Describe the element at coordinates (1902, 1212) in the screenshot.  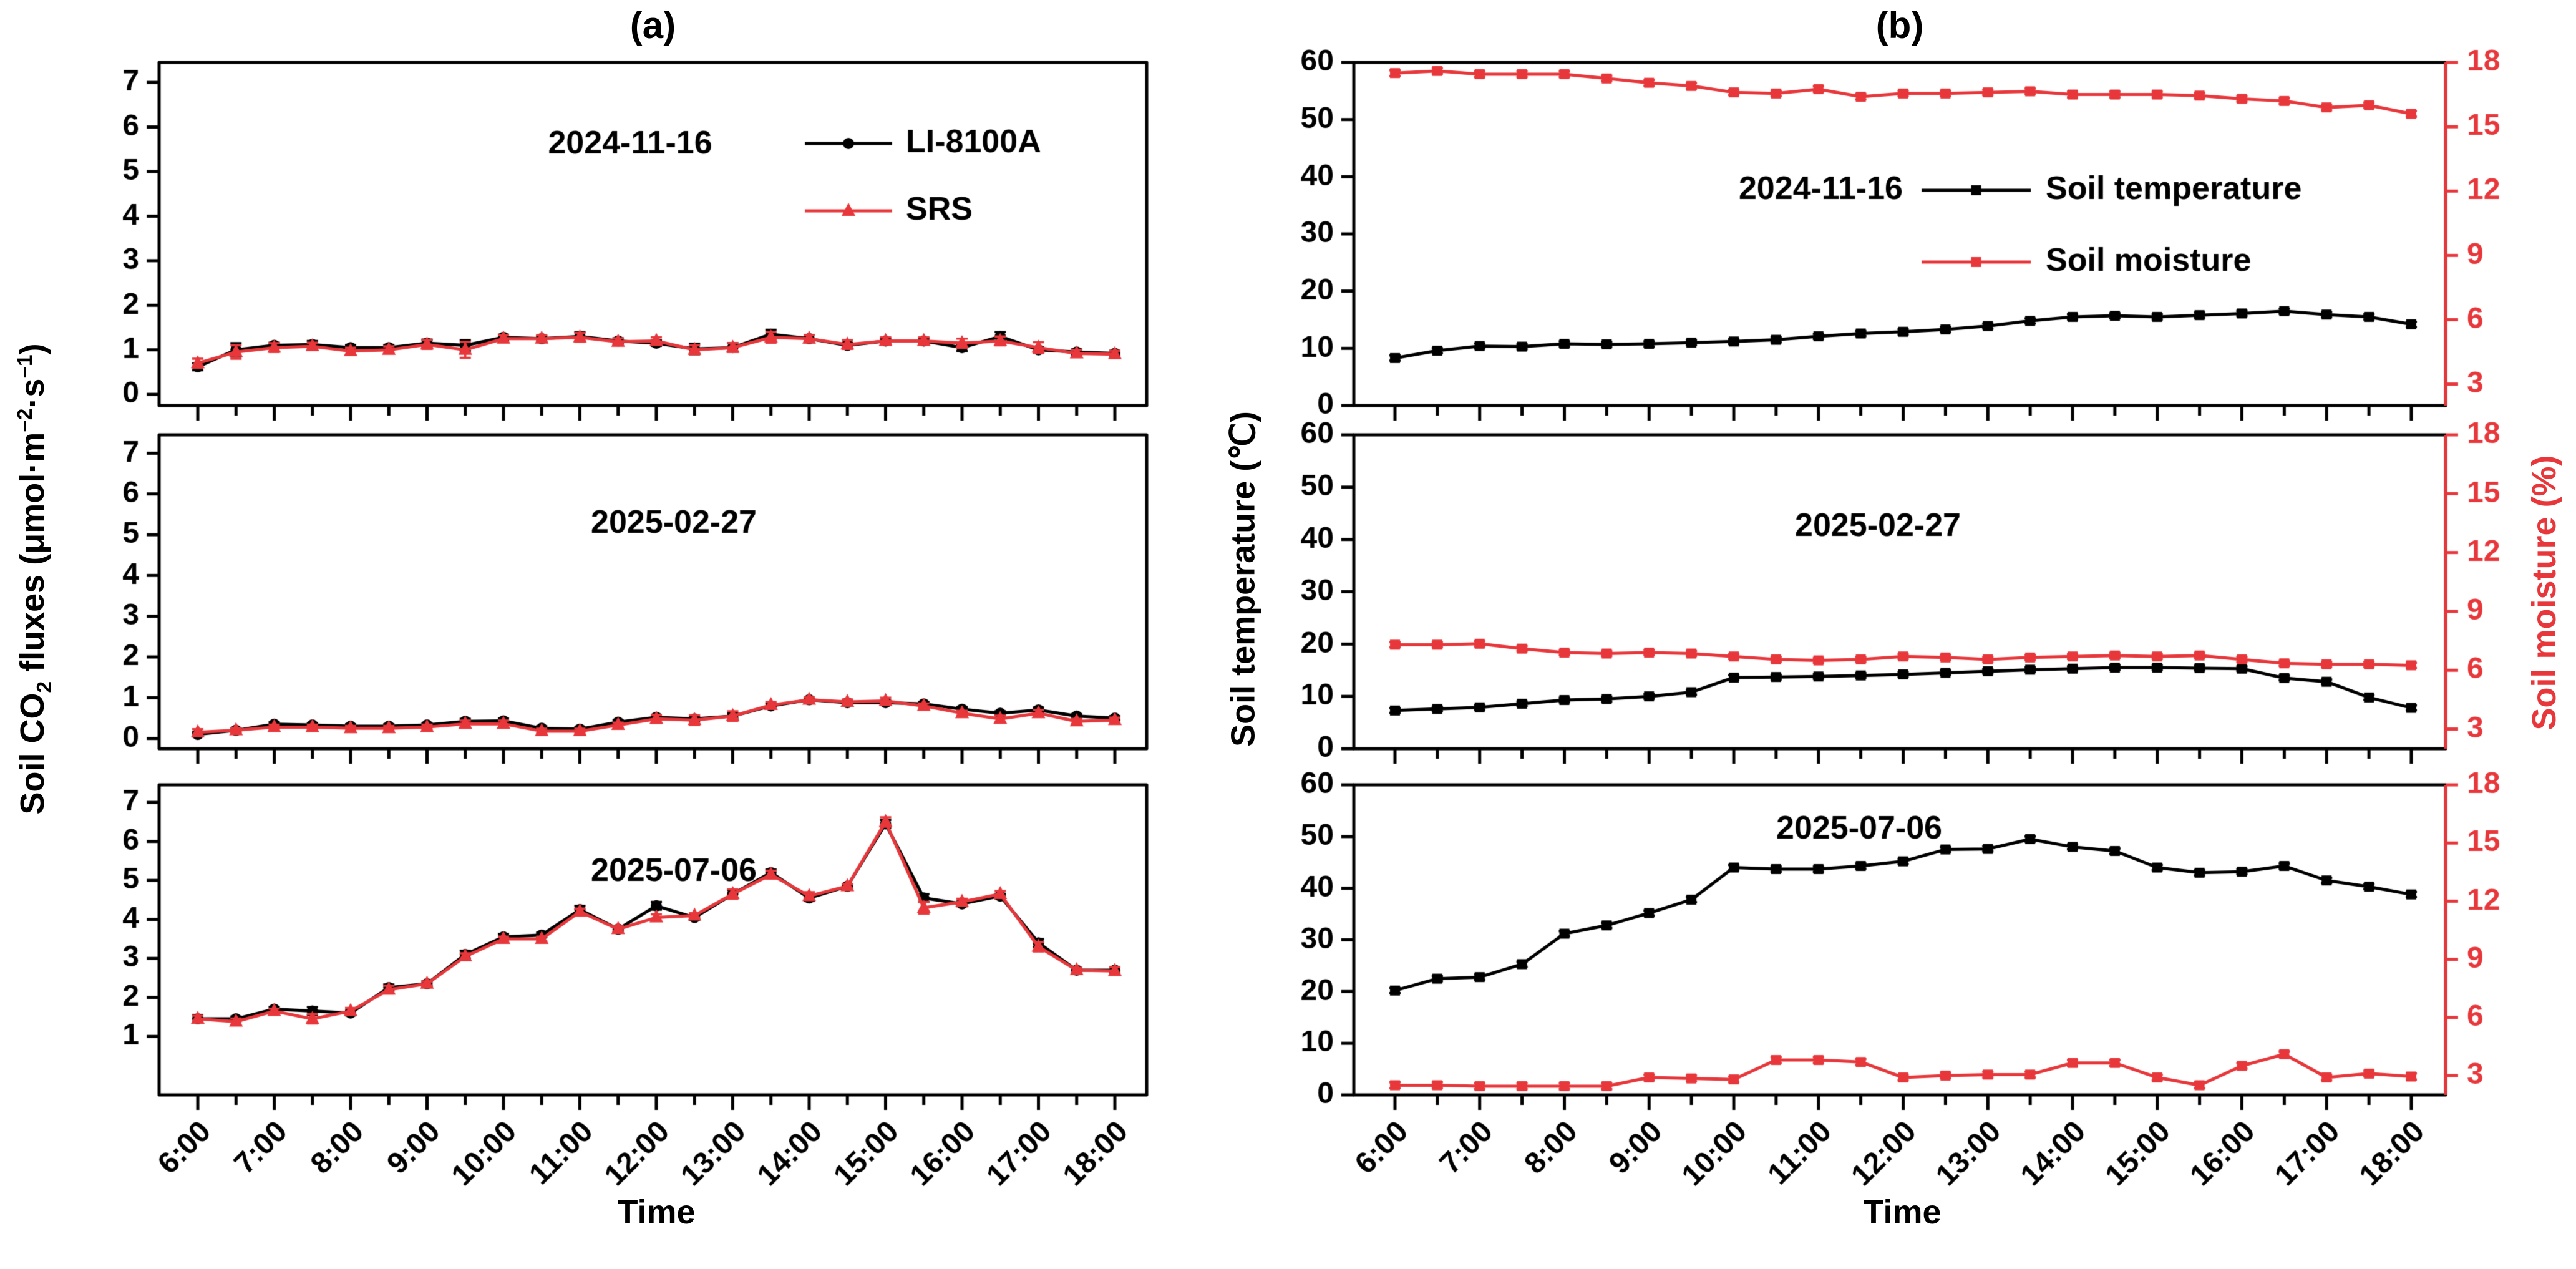
I see `x-axis-label-time-b: Time` at that location.